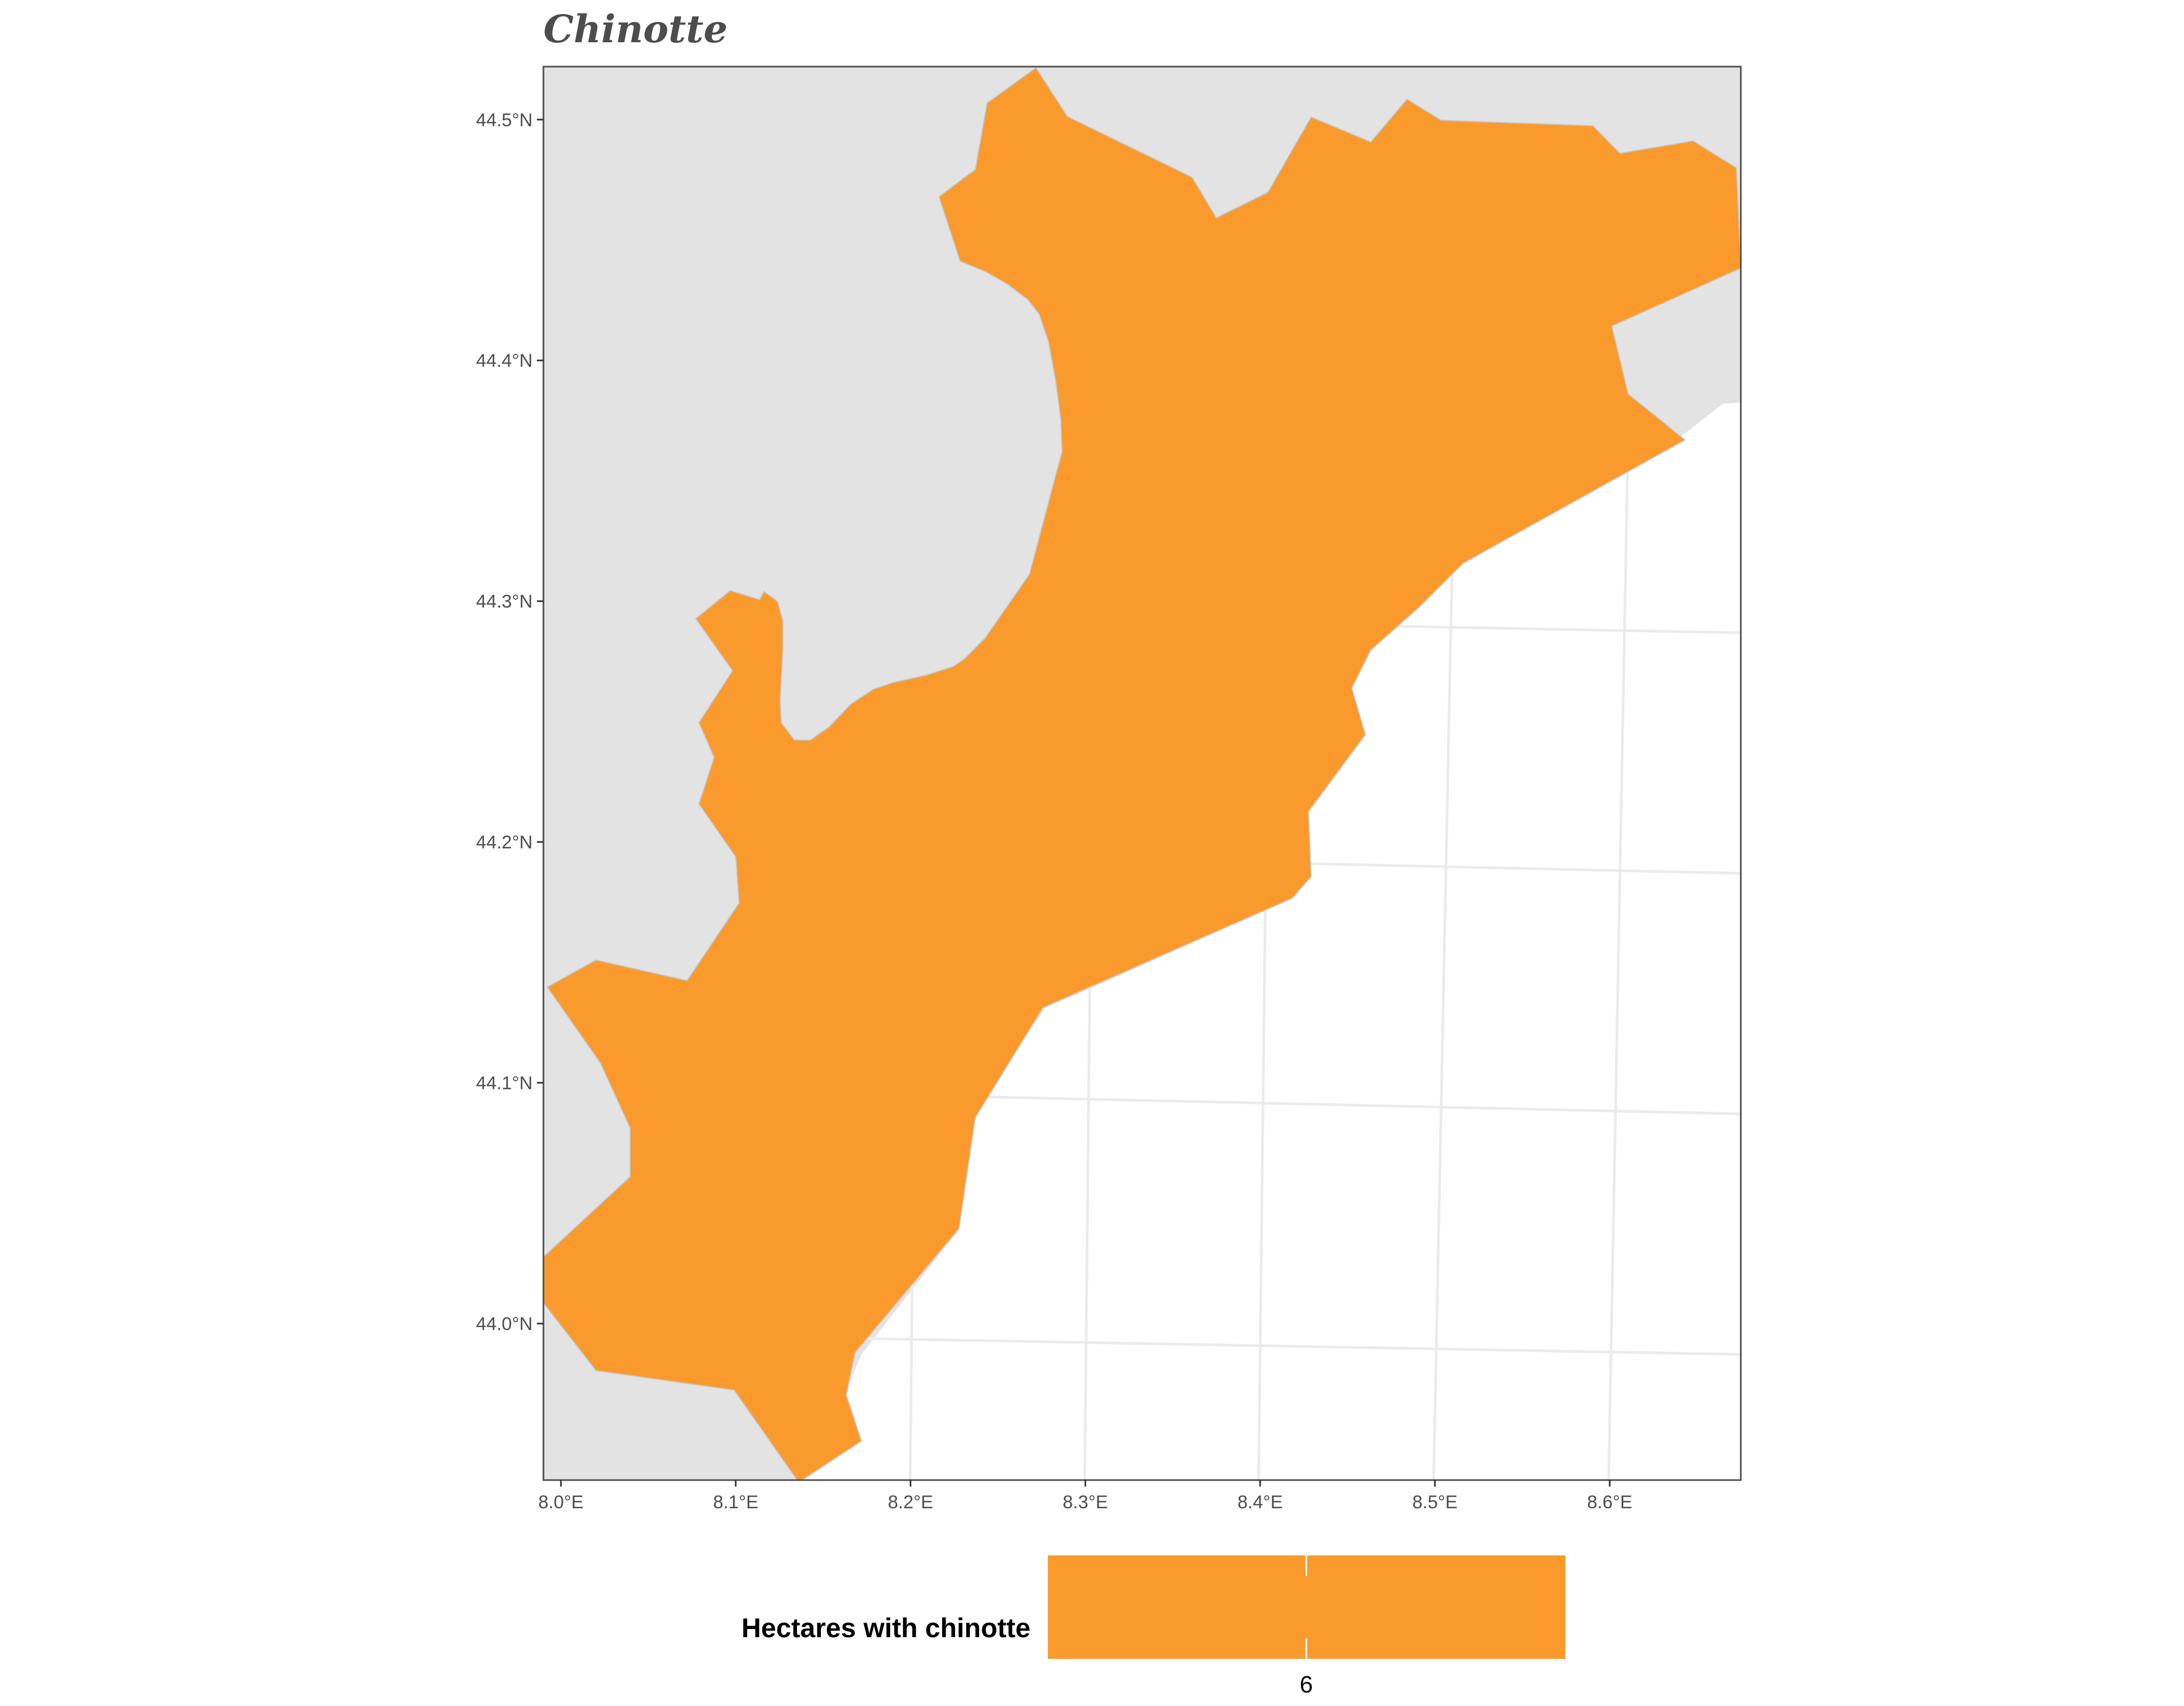 This screenshot has width=2184, height=1706. Describe the element at coordinates (504, 842) in the screenshot. I see `y-tick-label: 44.2°N` at that location.